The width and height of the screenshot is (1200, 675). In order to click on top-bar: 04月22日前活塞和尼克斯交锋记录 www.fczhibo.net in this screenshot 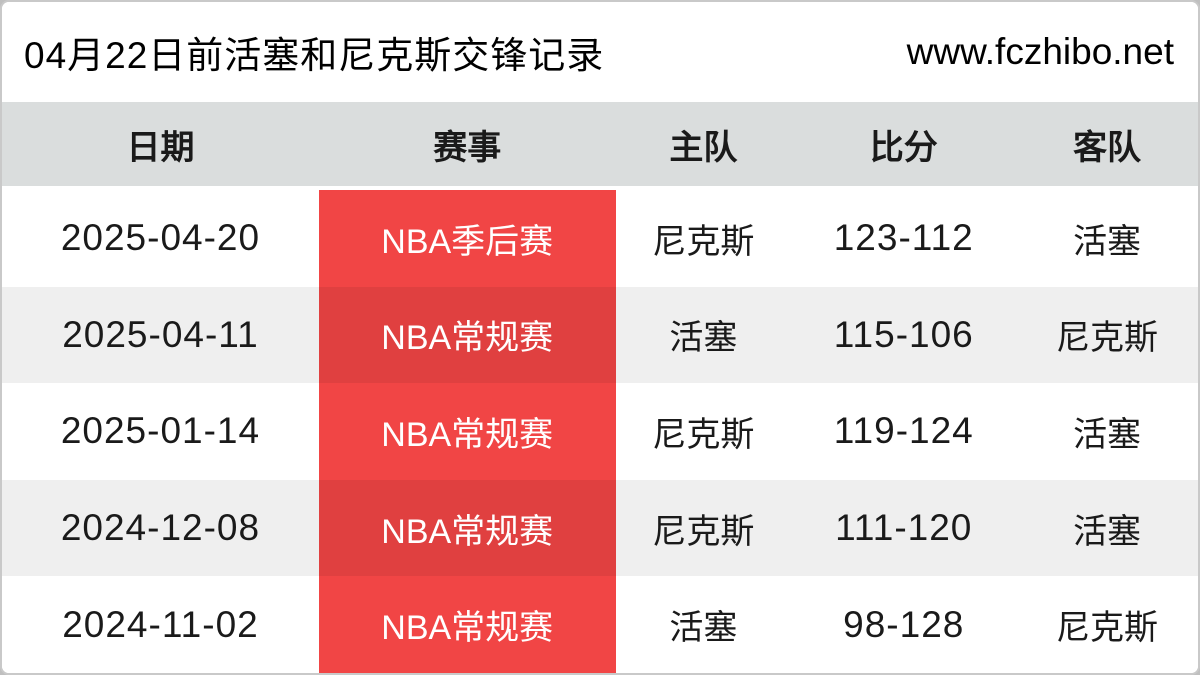, I will do `click(600, 52)`.